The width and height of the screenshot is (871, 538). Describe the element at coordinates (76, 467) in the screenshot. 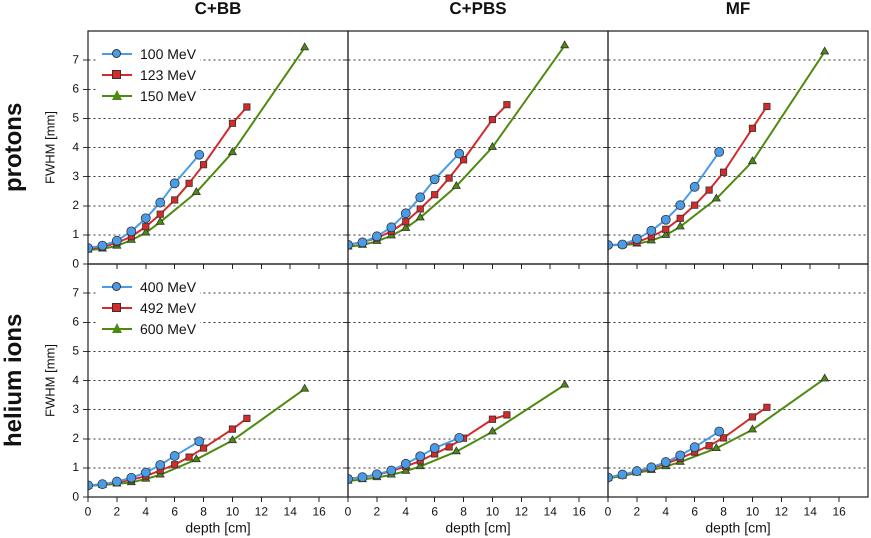

I see `y-tick-label: 1` at that location.